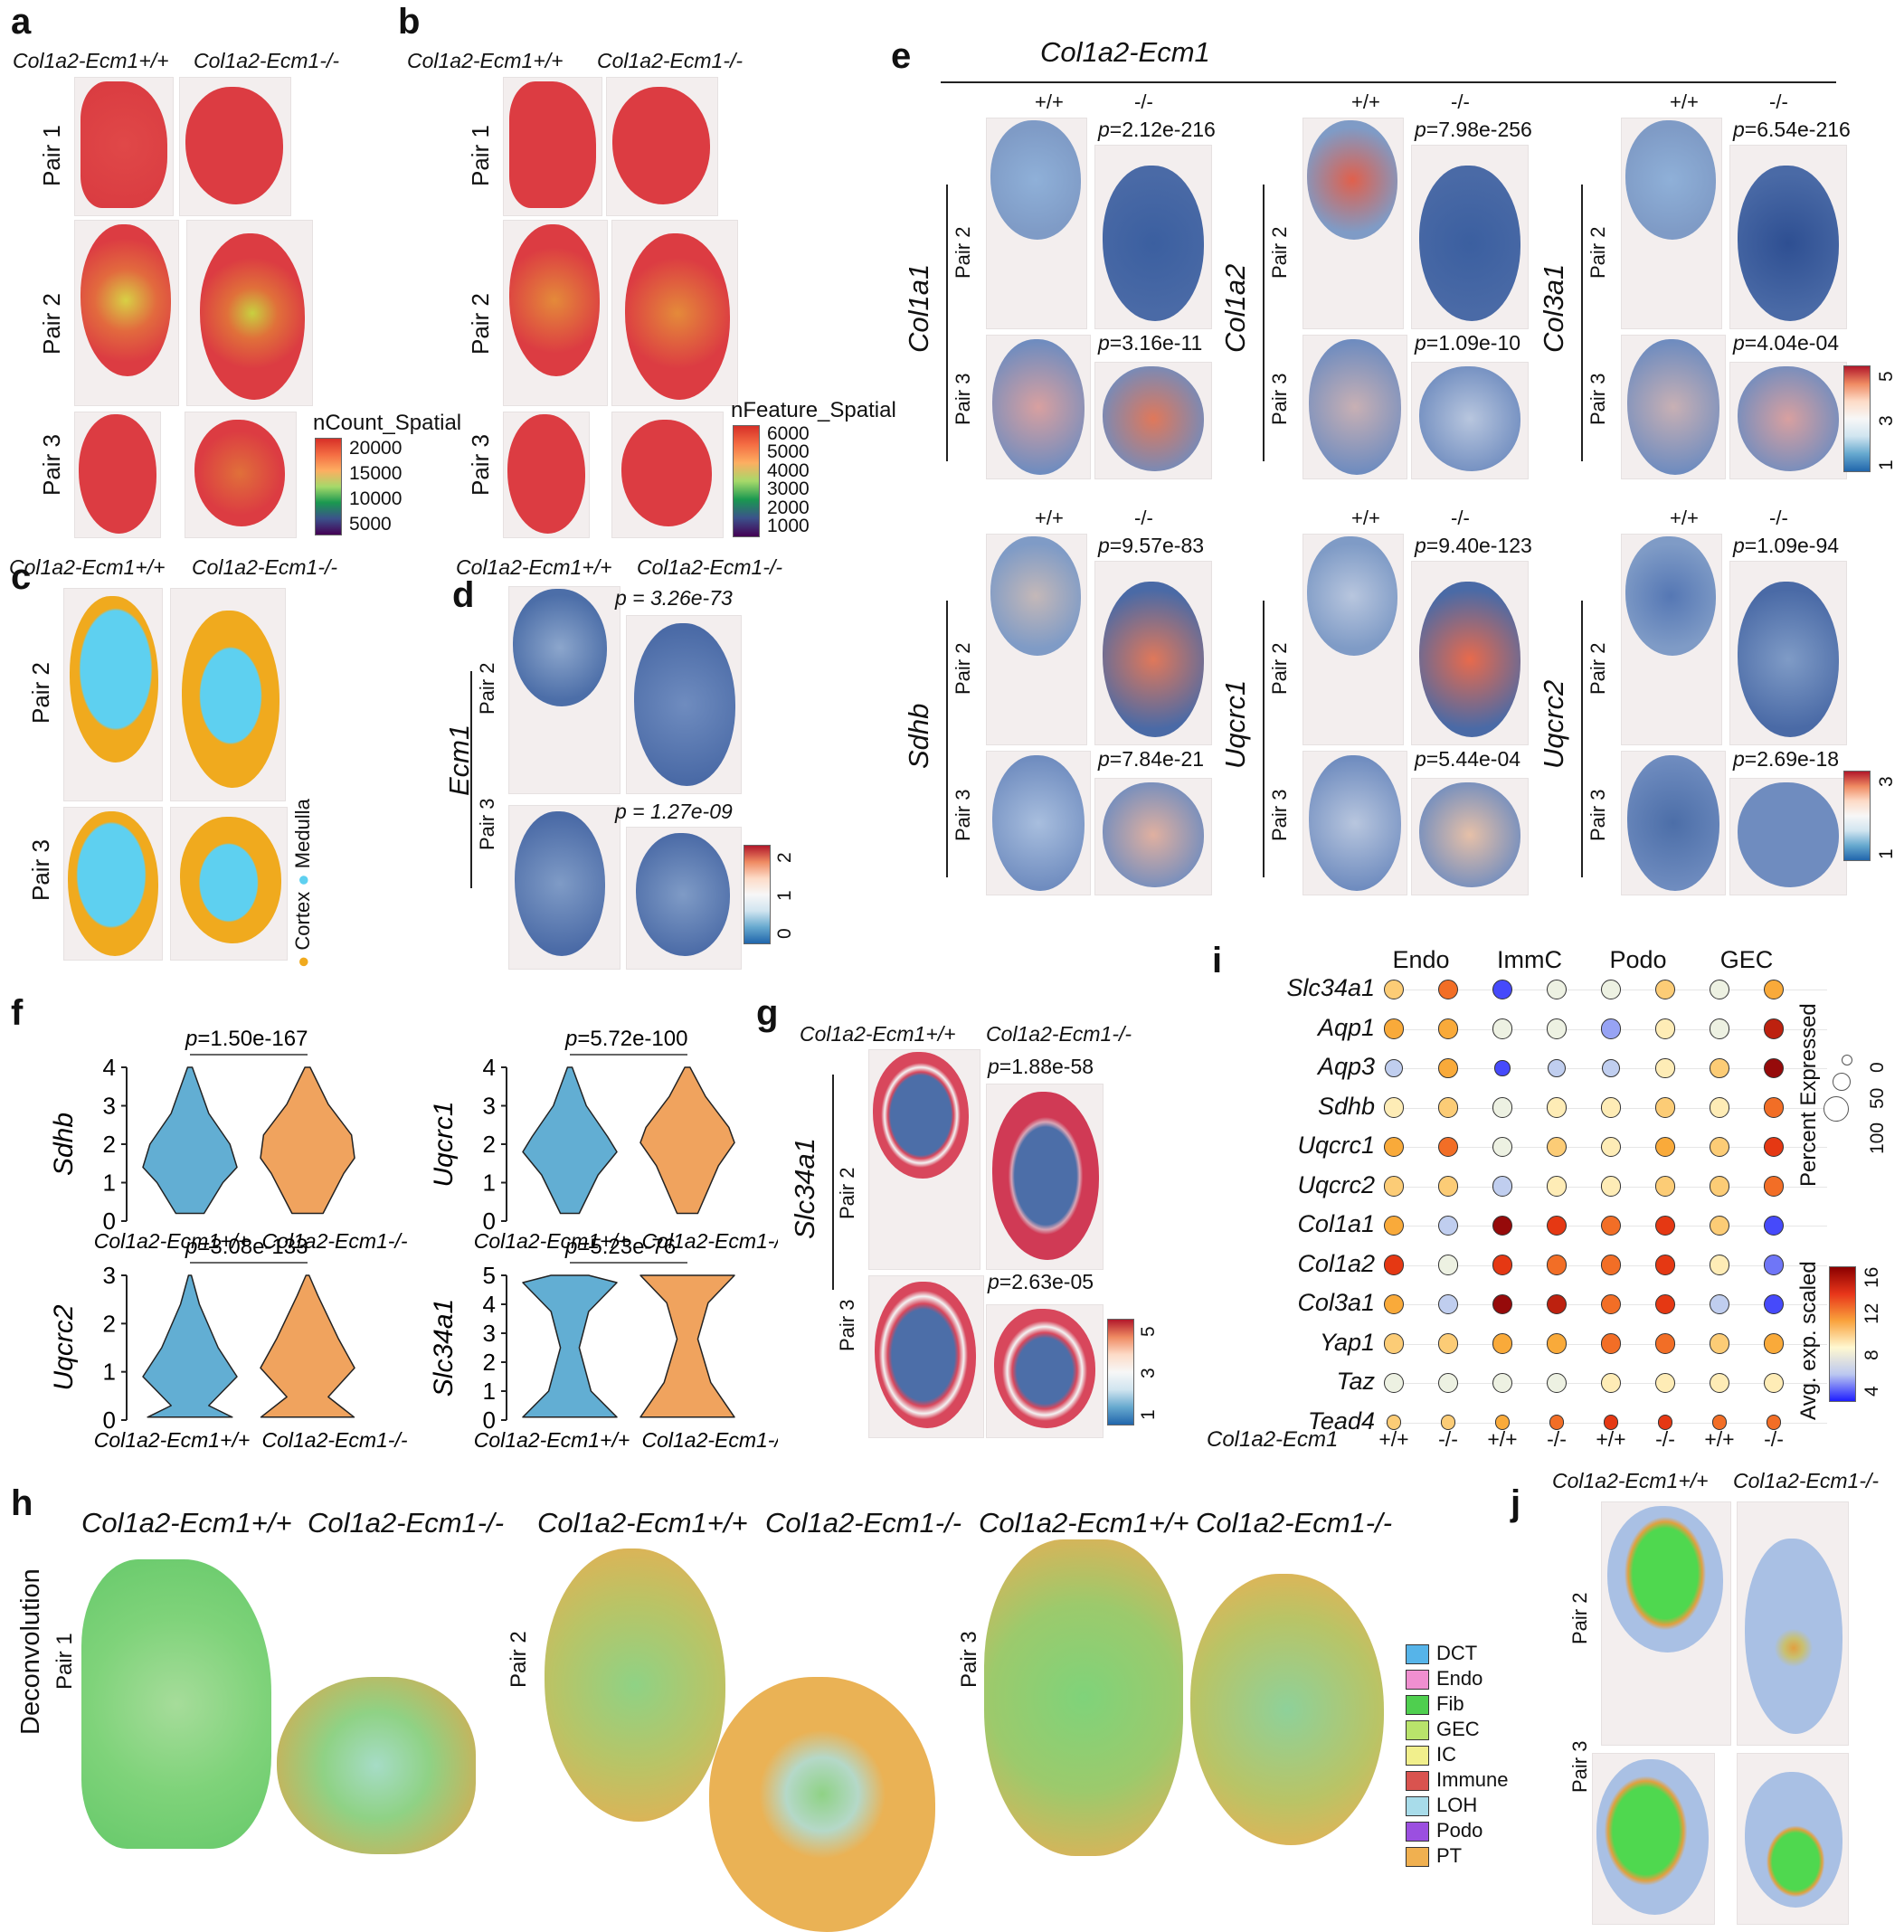 This screenshot has width=1904, height=1932. Describe the element at coordinates (1886, 376) in the screenshot. I see `colorbar-tick: 5` at that location.